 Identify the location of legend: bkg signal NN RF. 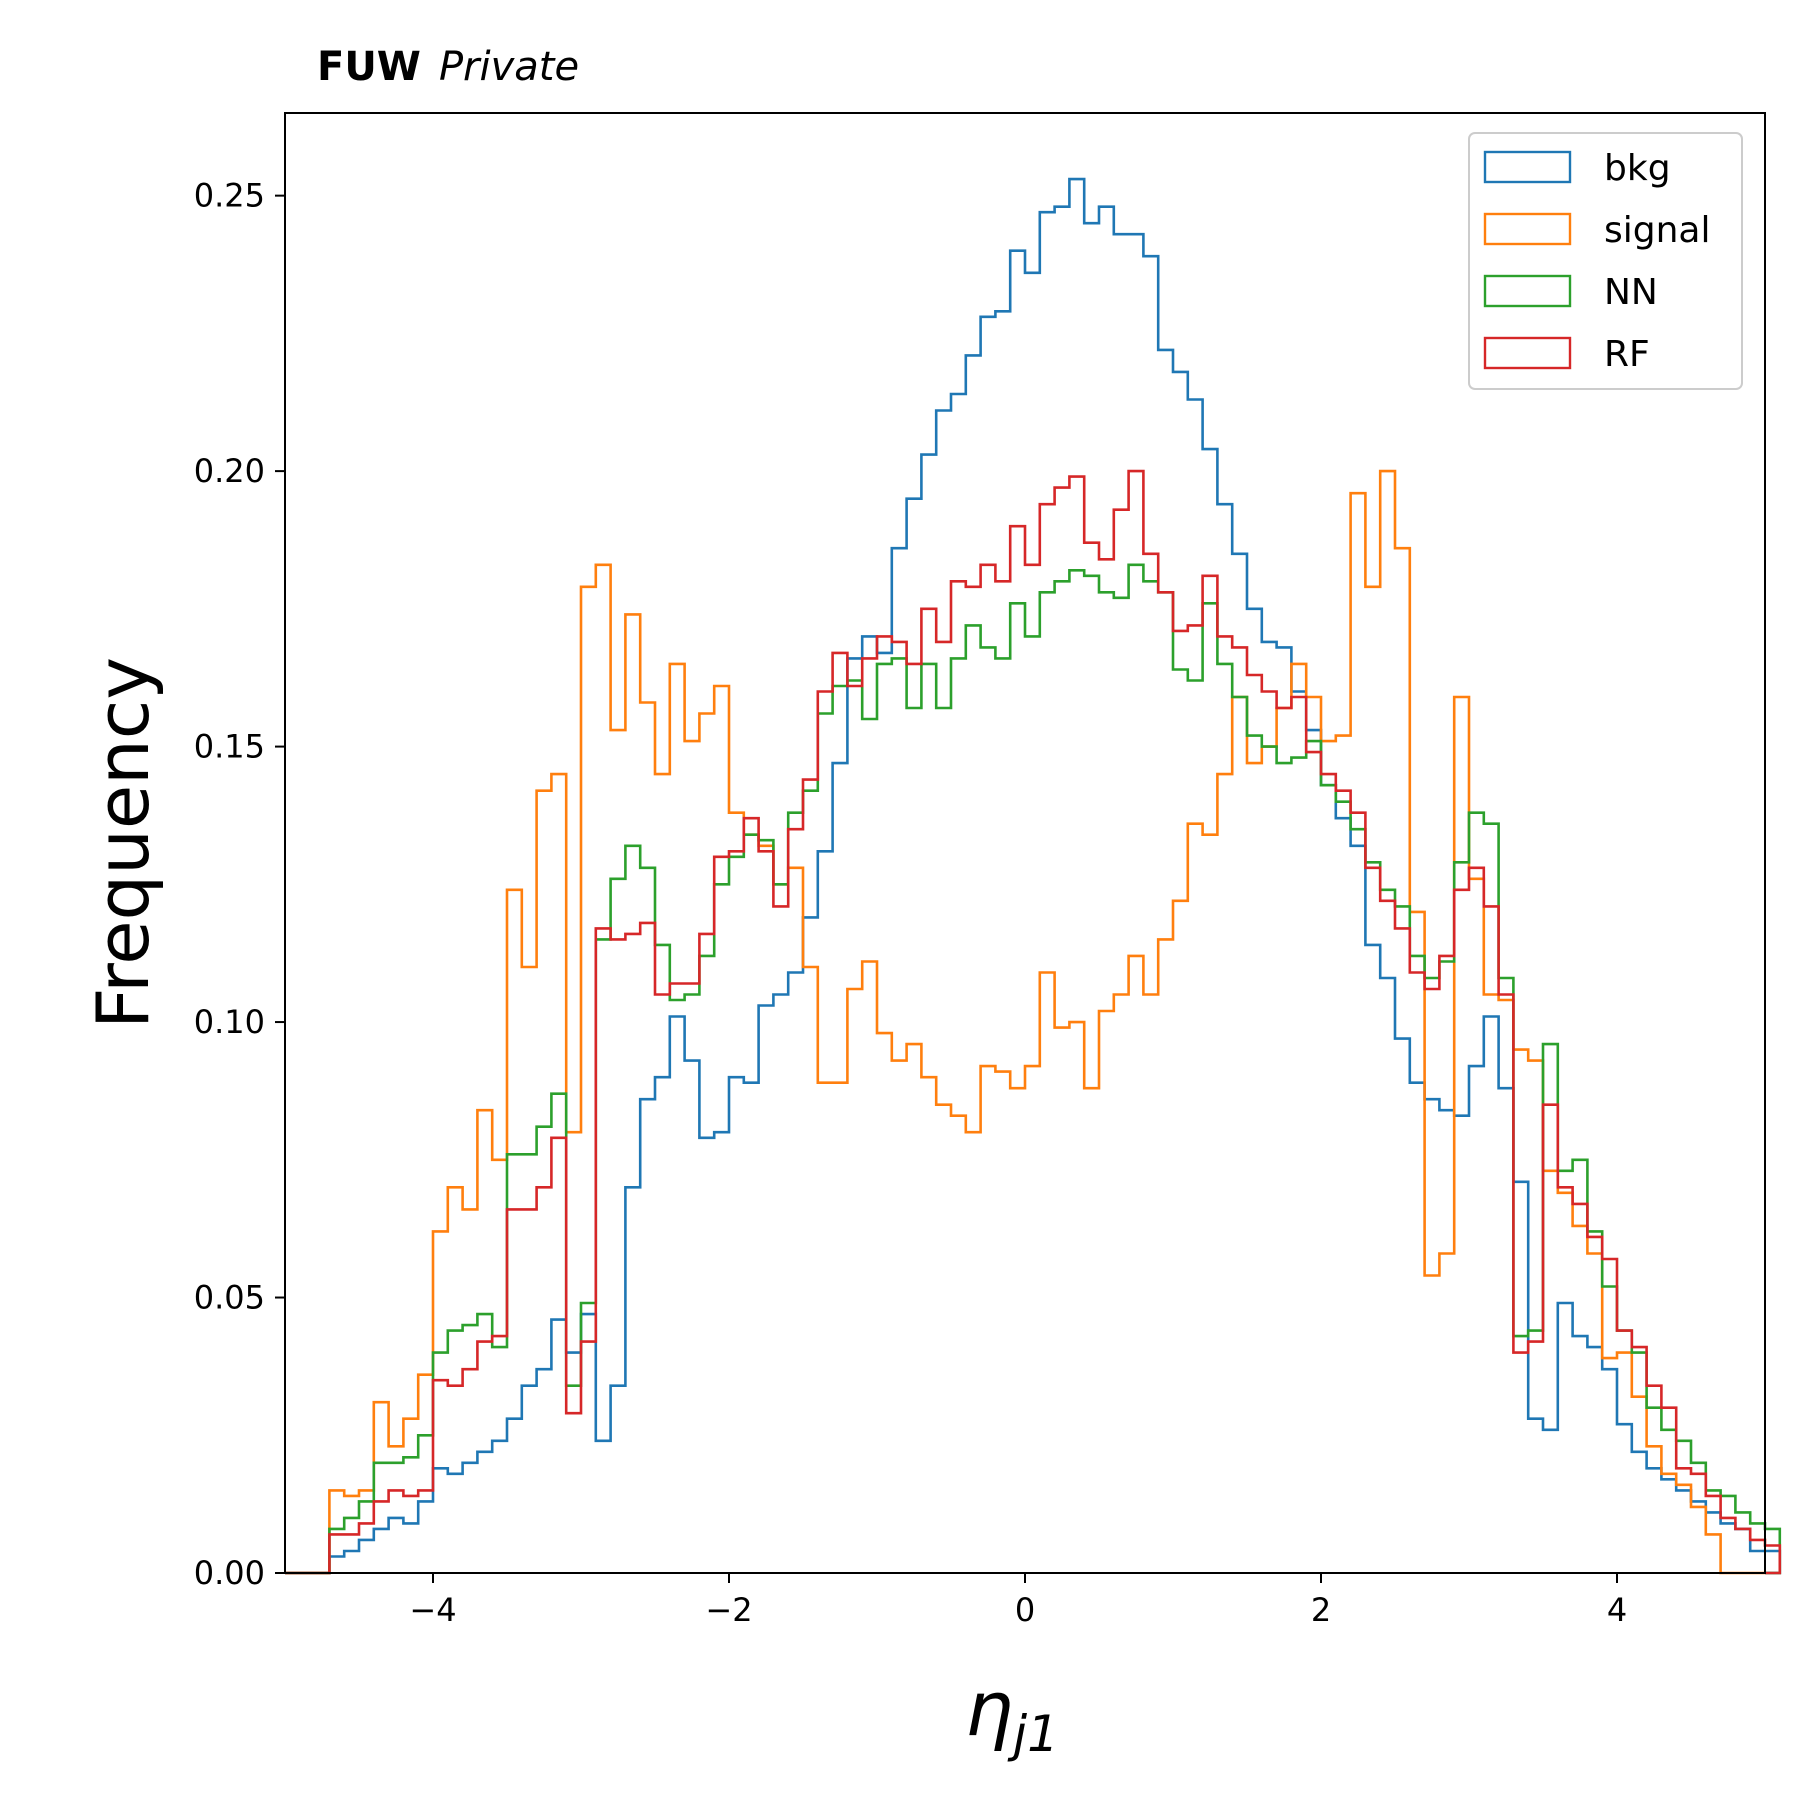
(1605, 261).